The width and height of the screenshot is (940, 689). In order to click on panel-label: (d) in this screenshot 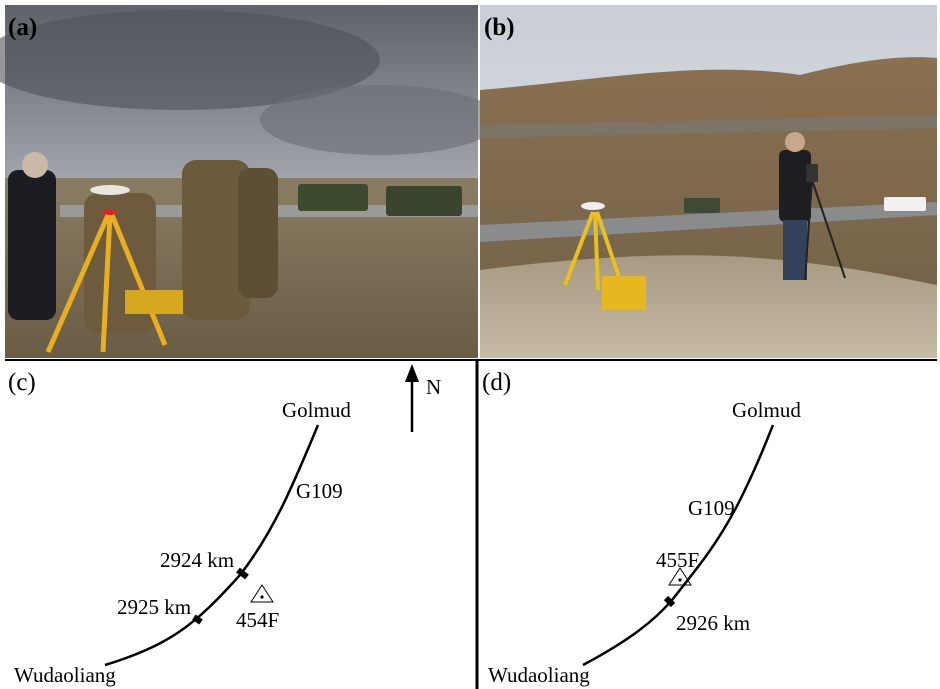, I will do `click(496, 382)`.